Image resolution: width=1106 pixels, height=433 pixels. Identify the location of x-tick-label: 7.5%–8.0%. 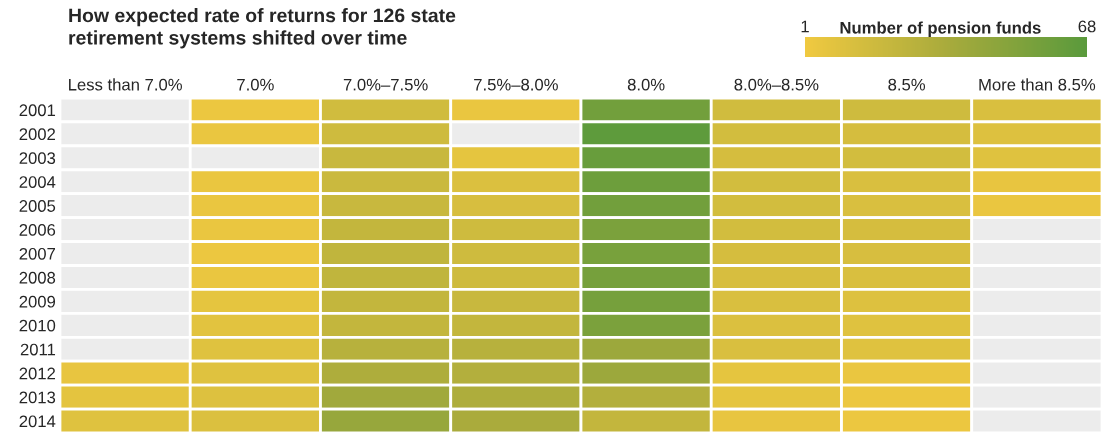
(516, 84).